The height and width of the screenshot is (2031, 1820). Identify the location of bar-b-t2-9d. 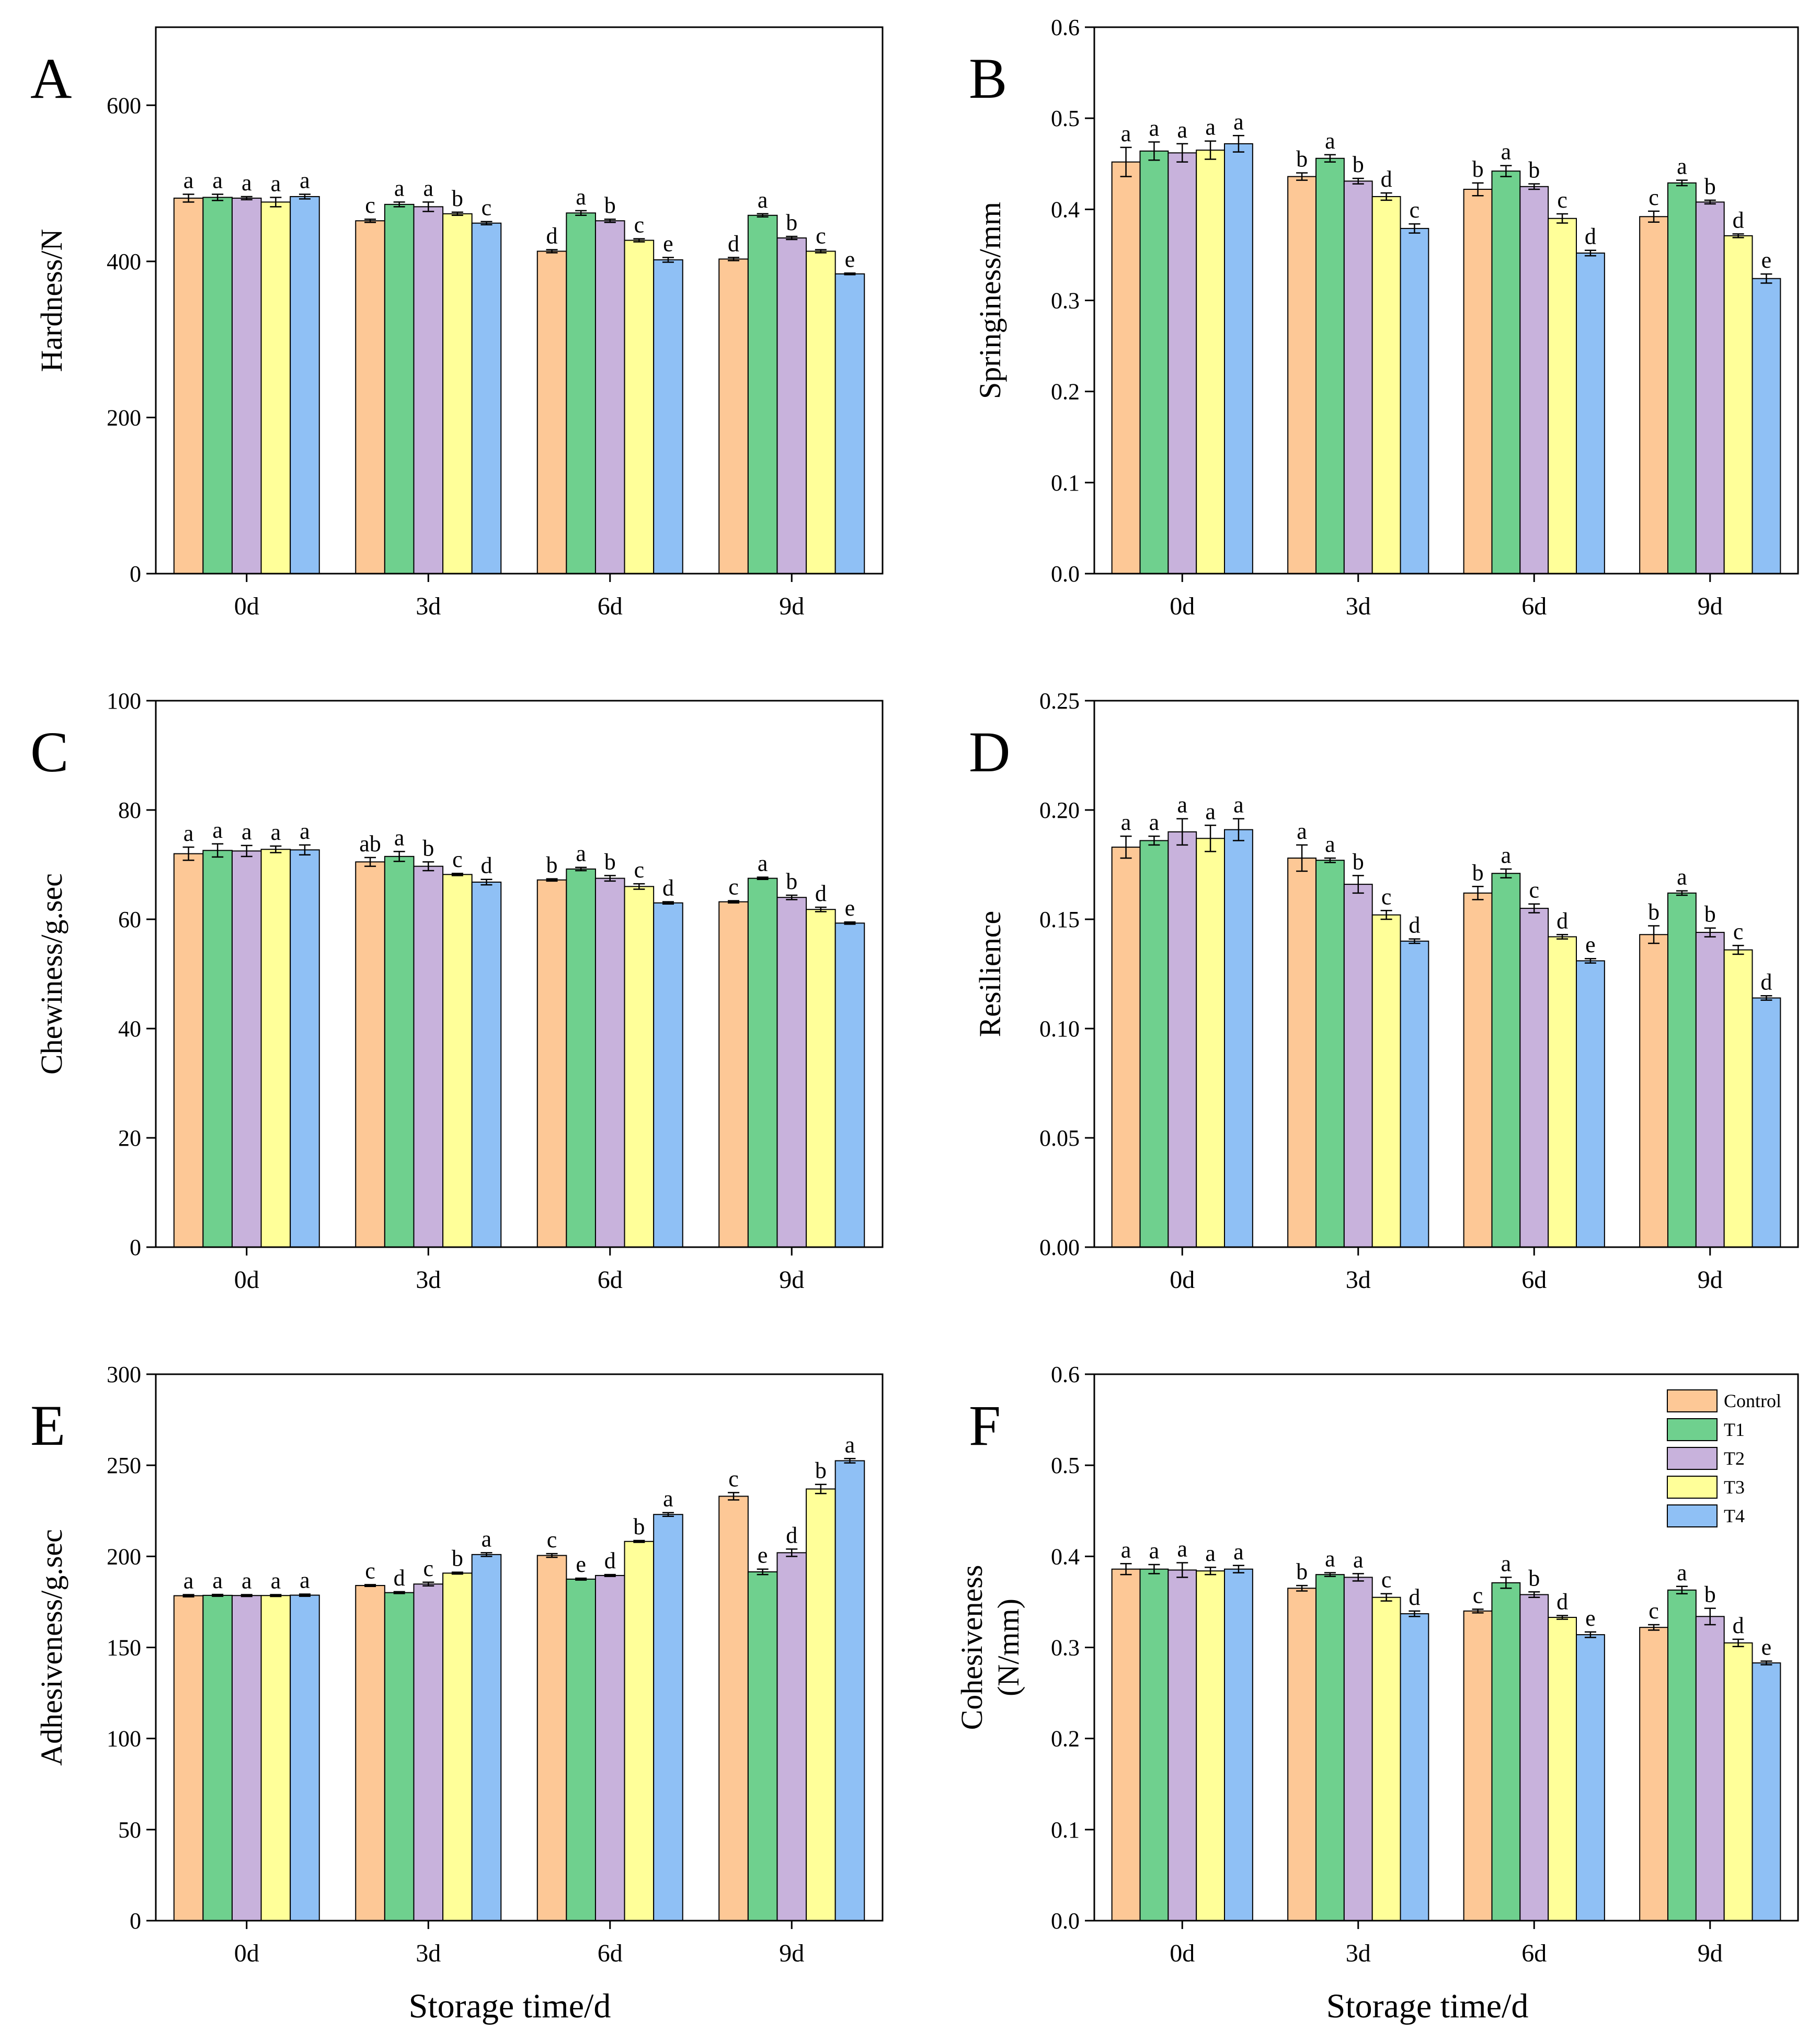
(1710, 388).